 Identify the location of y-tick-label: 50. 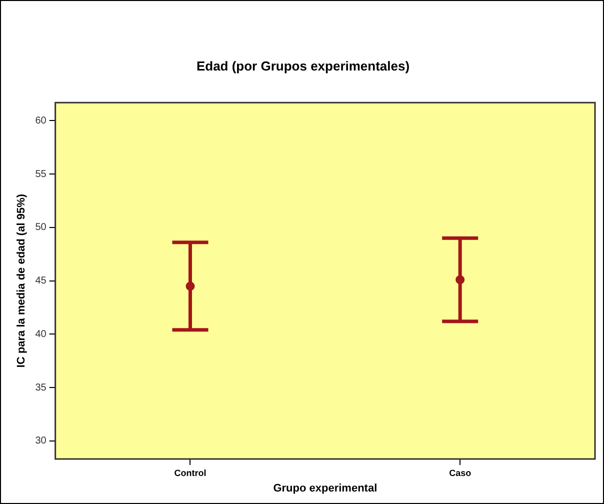
(41, 228).